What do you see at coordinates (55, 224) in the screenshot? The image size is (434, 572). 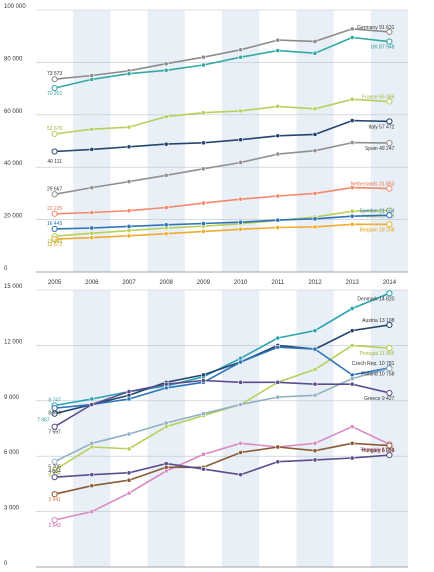 I see `start-value-label: 16 445` at bounding box center [55, 224].